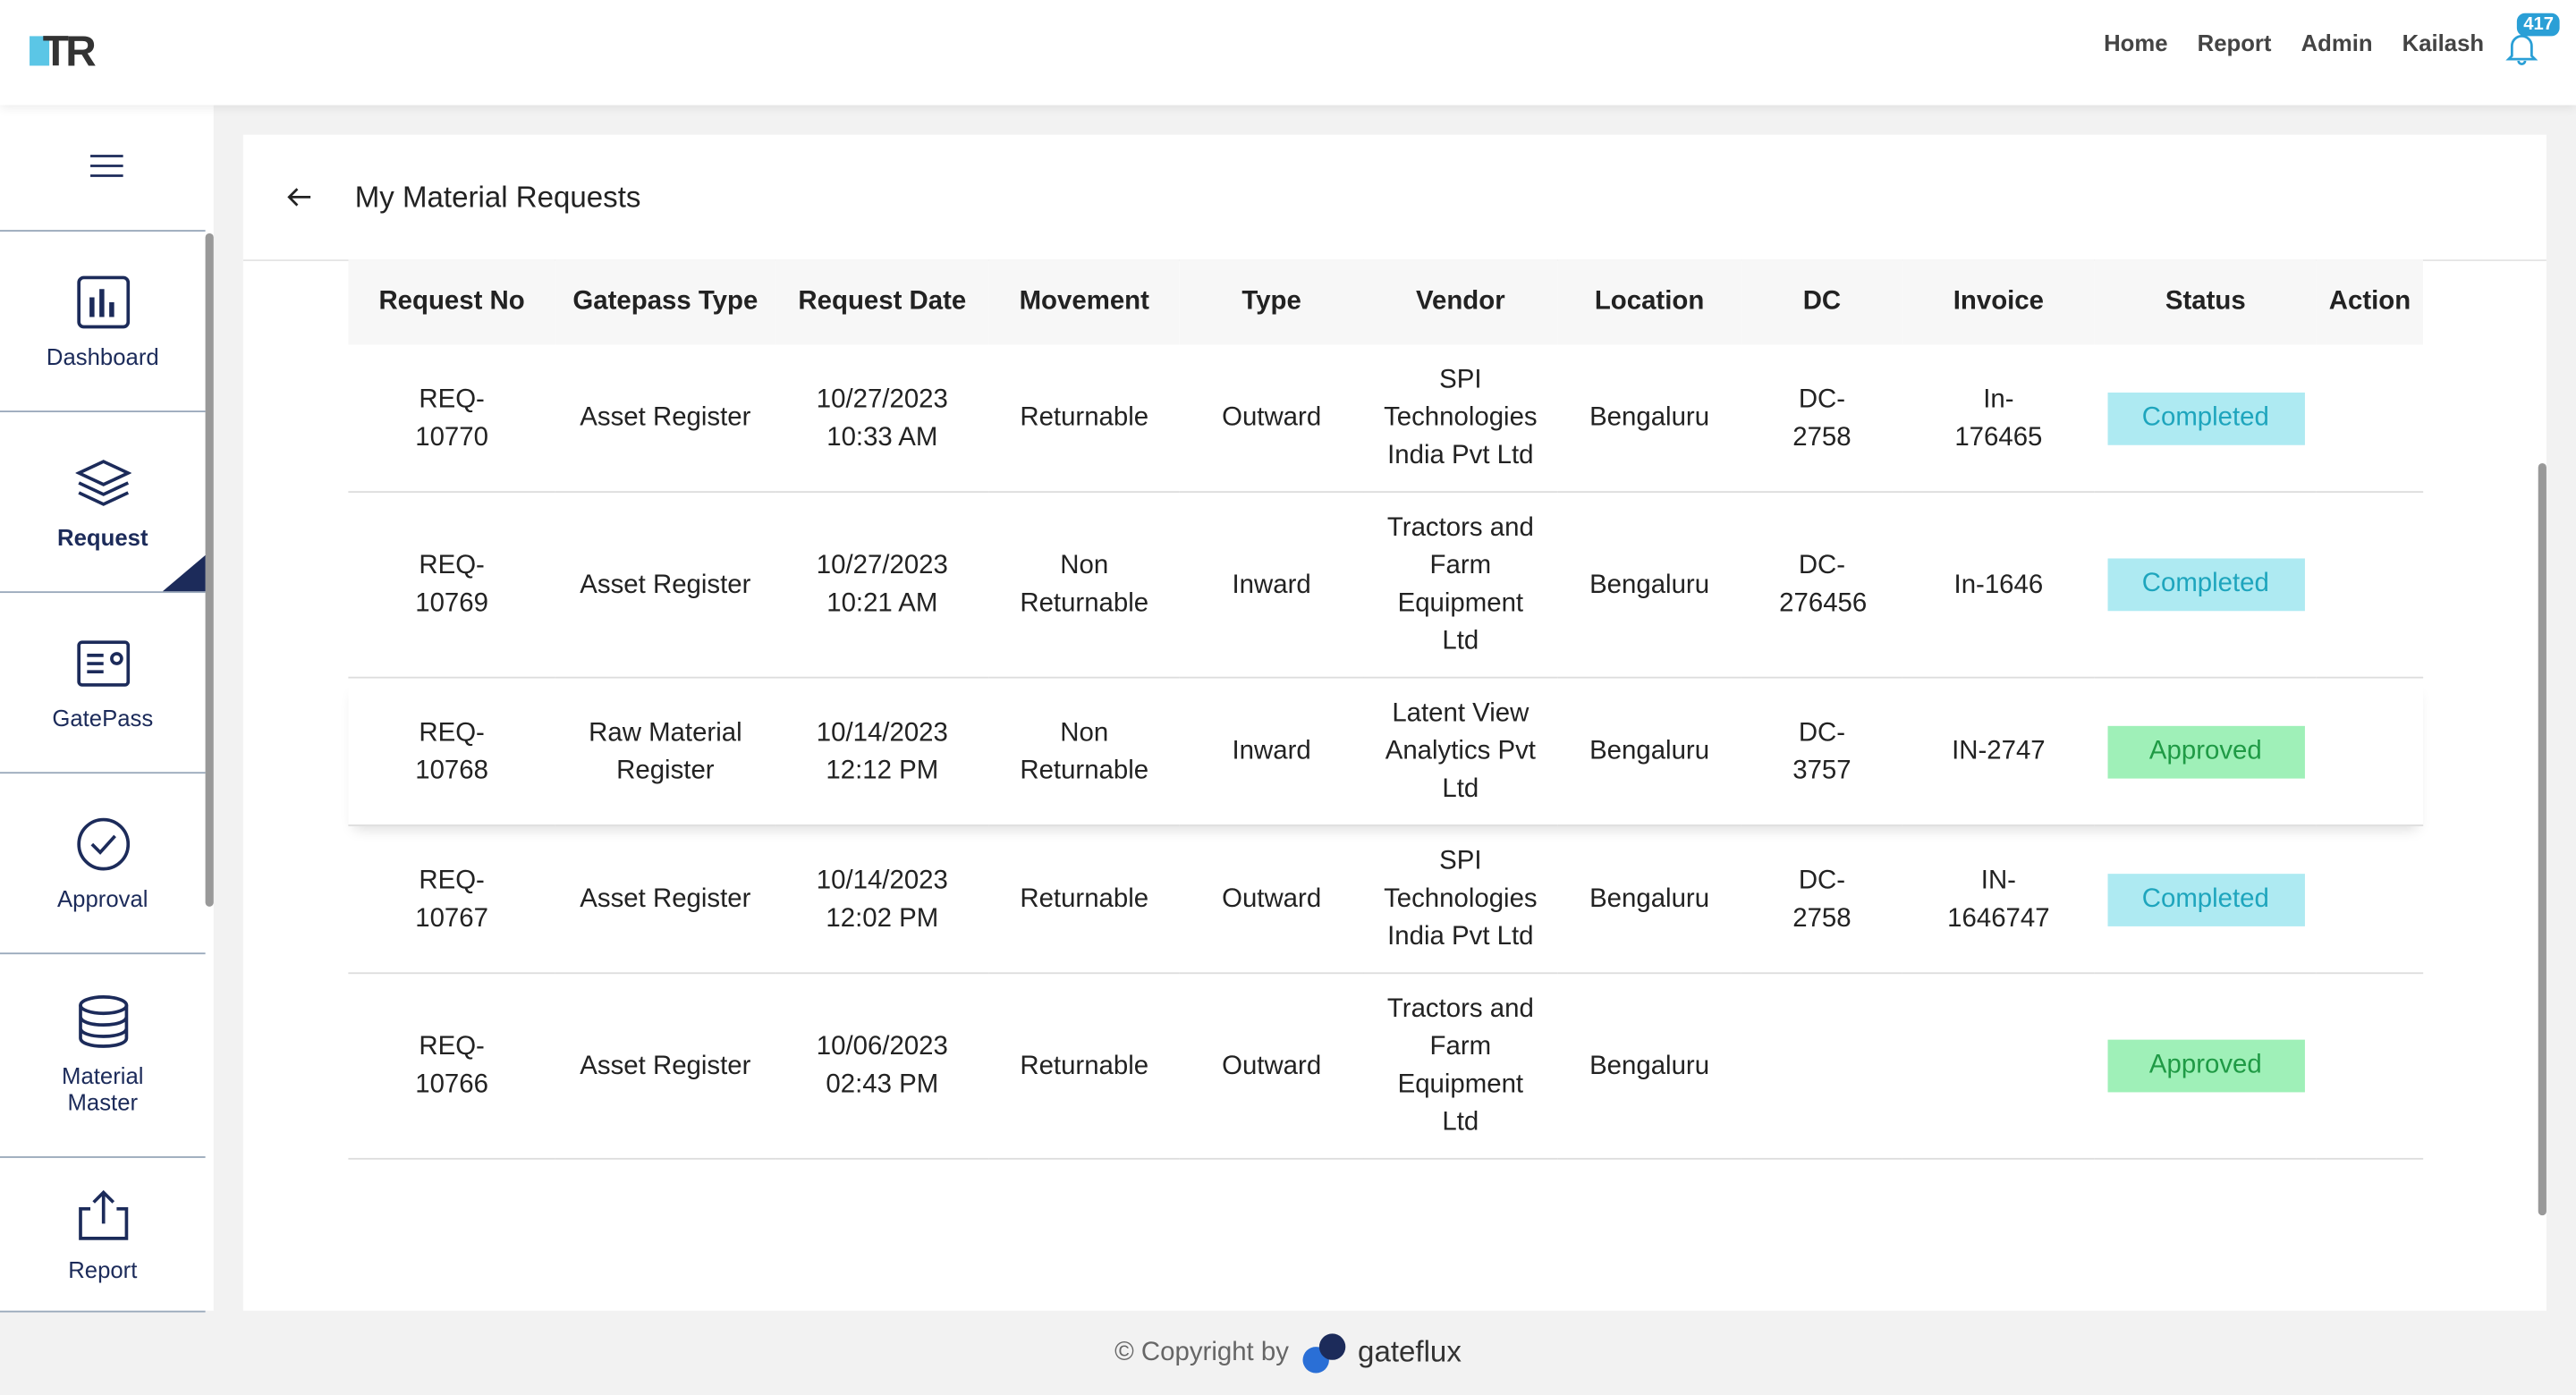 The width and height of the screenshot is (2576, 1395). Describe the element at coordinates (451, 751) in the screenshot. I see `table-cell: REQ-10768` at that location.